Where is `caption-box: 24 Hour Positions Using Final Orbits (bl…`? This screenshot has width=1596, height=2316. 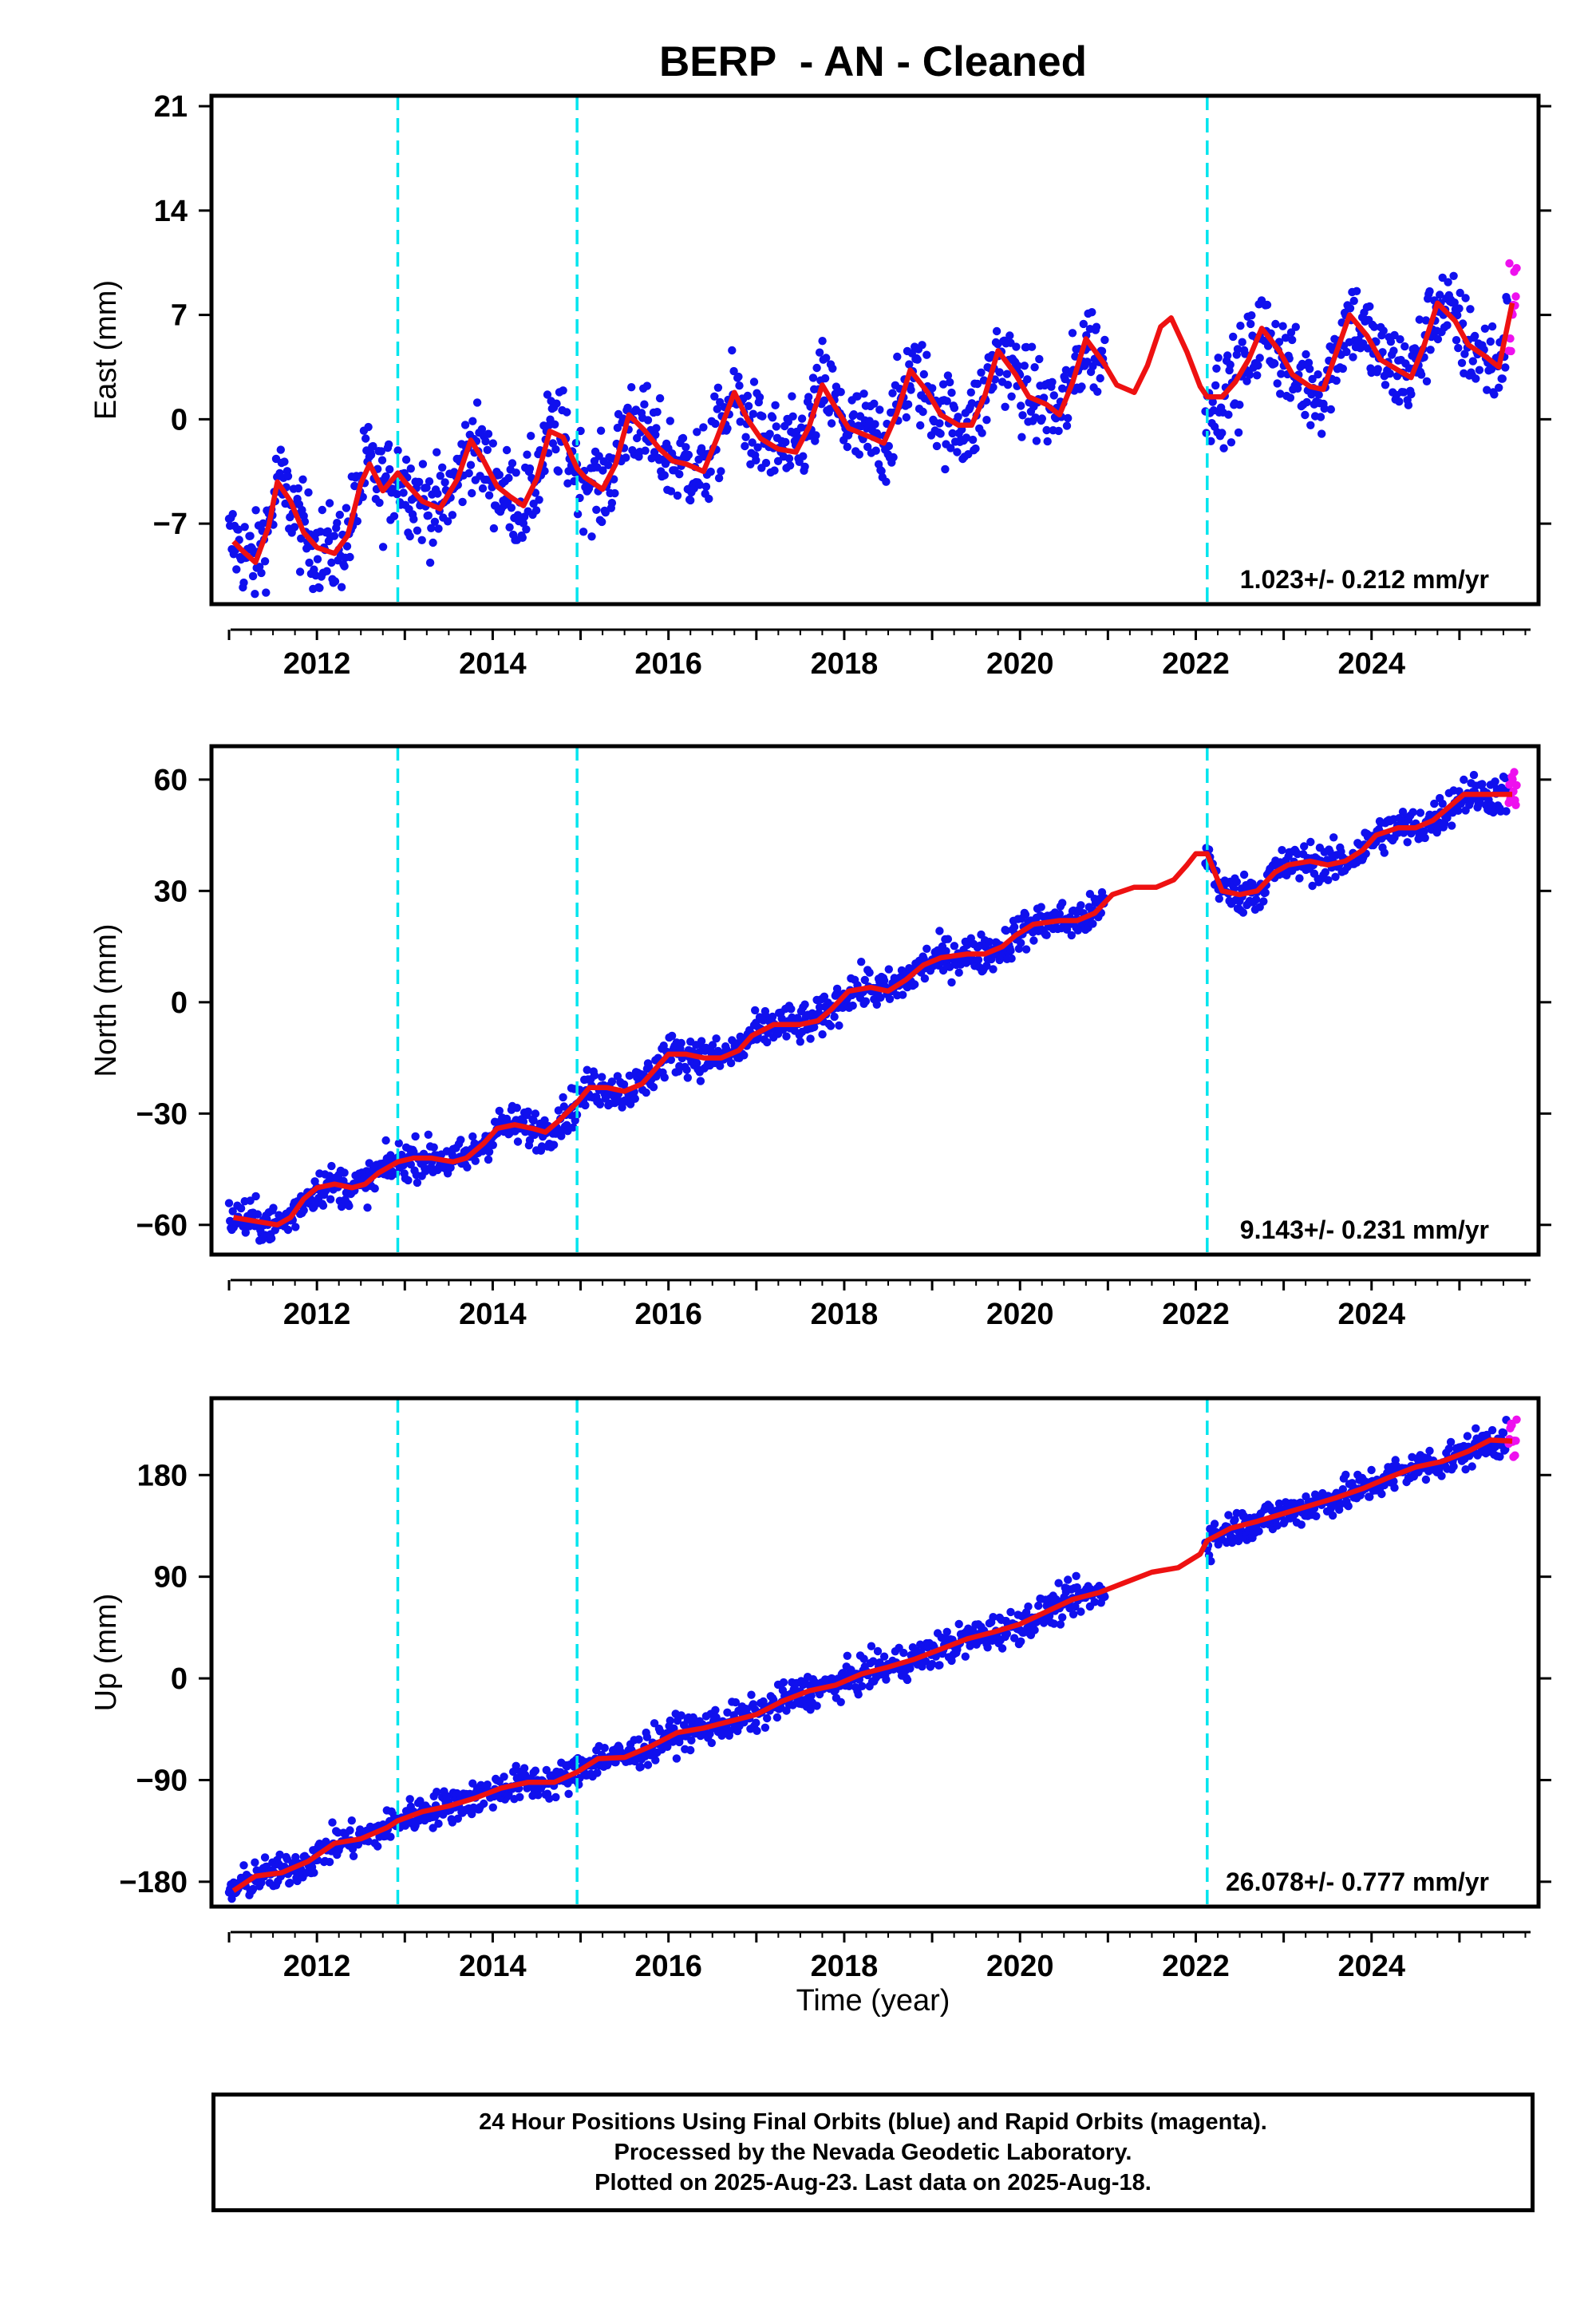 caption-box: 24 Hour Positions Using Final Orbits (bl… is located at coordinates (873, 2152).